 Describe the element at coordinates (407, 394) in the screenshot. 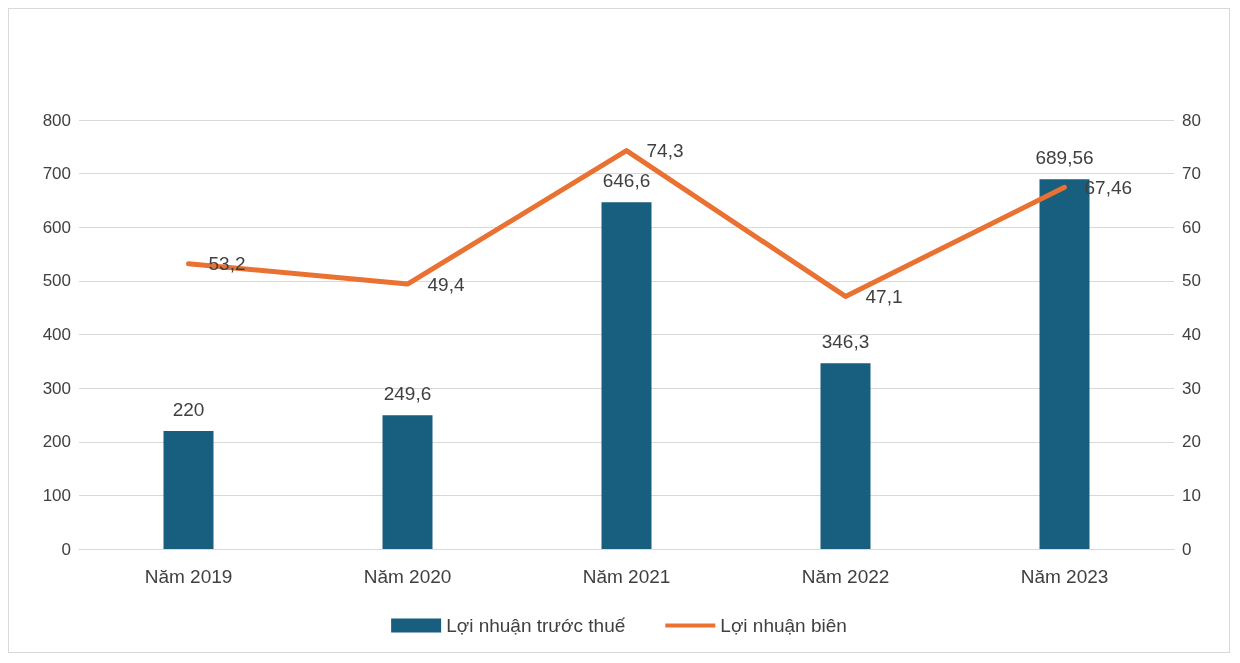

I see `data-label: 249,6` at that location.